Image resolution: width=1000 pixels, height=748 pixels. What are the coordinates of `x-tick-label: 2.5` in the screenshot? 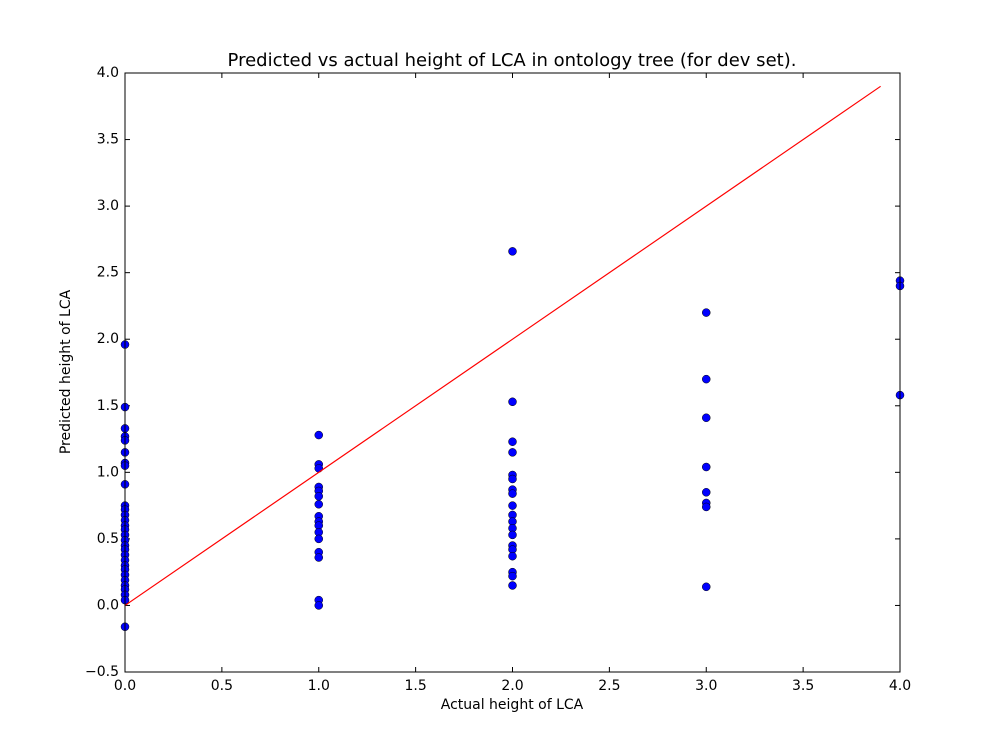 It's located at (609, 686).